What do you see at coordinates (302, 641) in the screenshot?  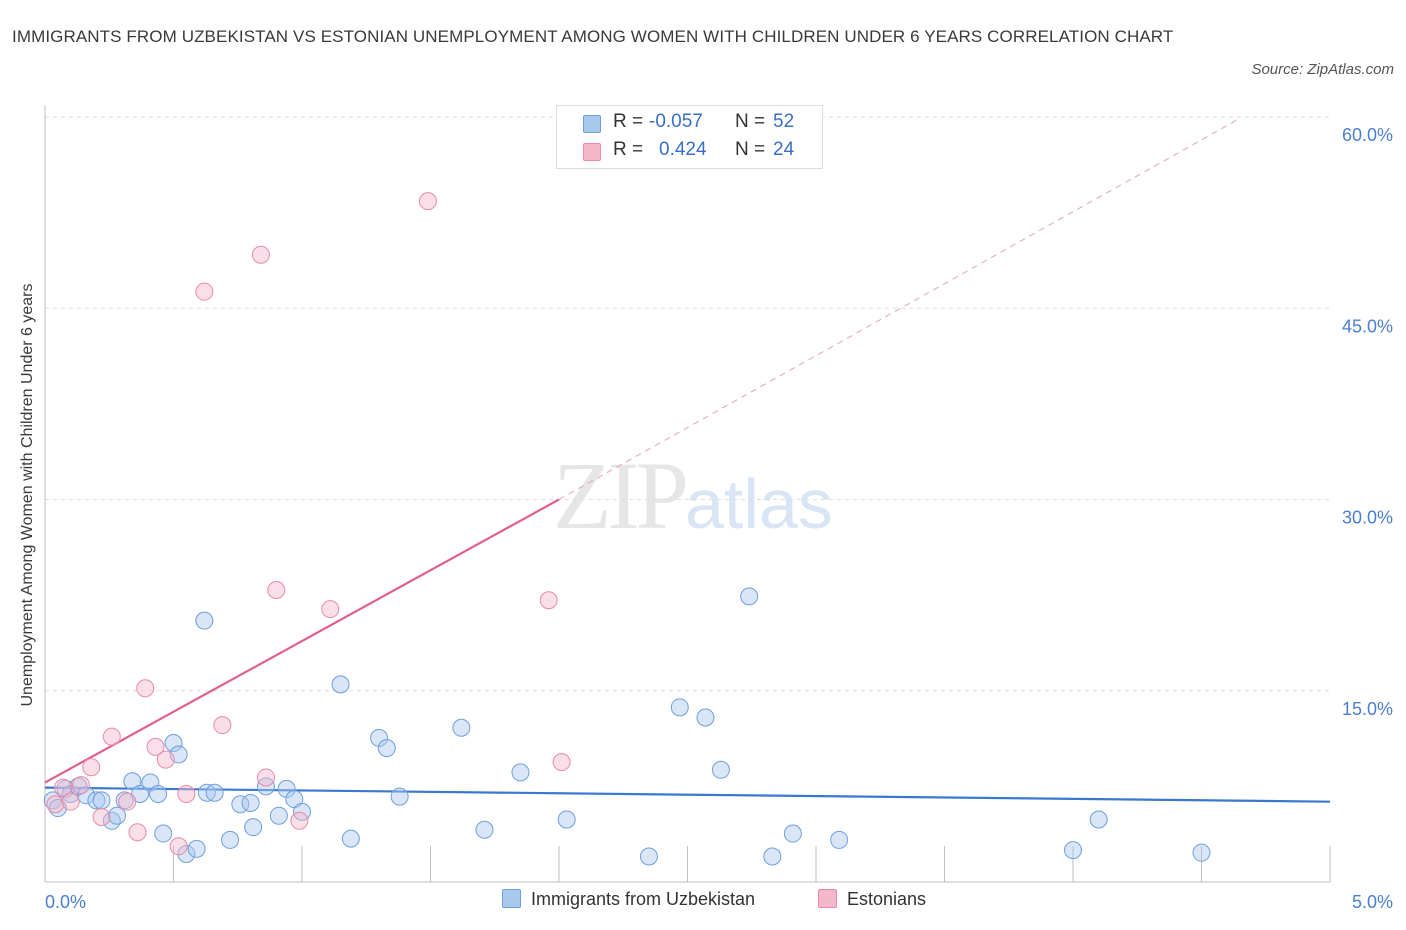 I see `trend-line-estonians` at bounding box center [302, 641].